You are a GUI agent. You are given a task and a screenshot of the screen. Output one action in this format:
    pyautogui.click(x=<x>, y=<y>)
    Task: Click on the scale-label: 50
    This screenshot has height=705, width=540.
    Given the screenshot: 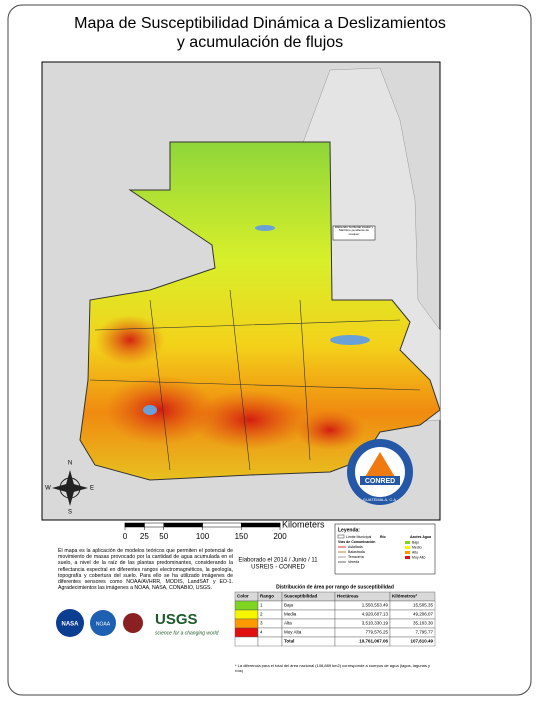 What is the action you would take?
    pyautogui.click(x=163, y=536)
    